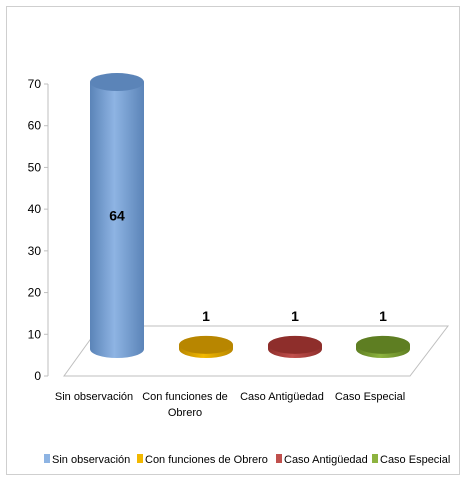  I want to click on y-tick-label: 70, so click(35, 84).